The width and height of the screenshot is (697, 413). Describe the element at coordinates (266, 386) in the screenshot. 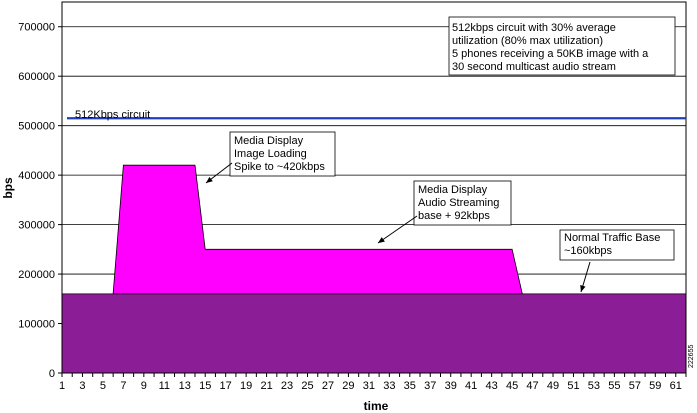

I see `x-tick-label: 21` at that location.